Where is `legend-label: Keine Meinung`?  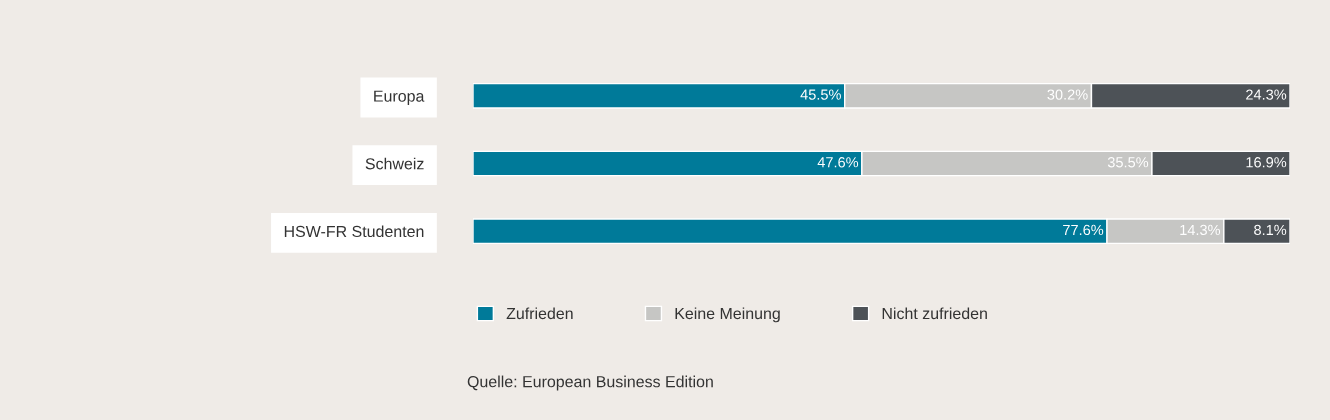
legend-label: Keine Meinung is located at coordinates (727, 315).